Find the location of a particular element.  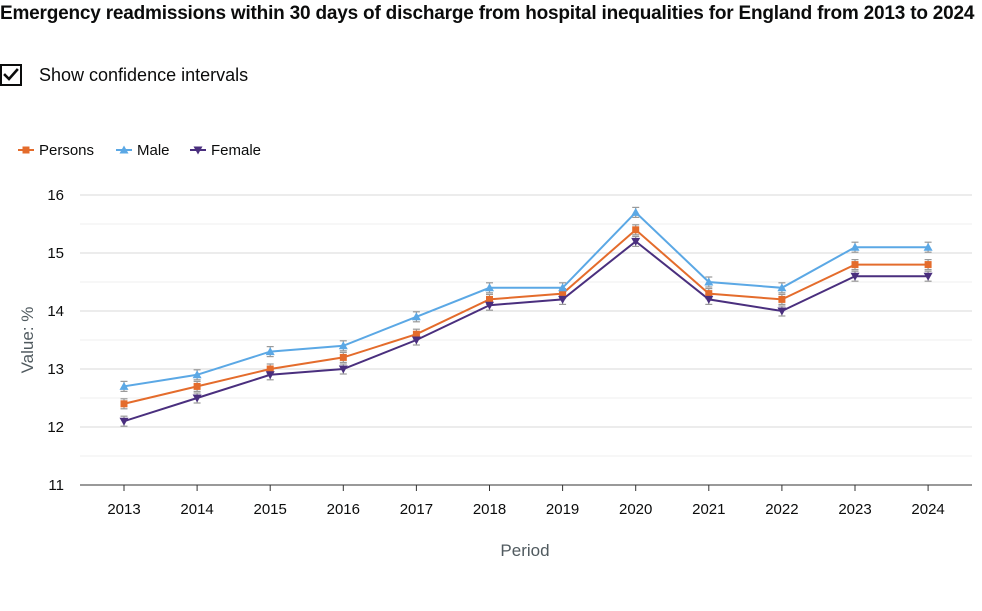

x-tick-label: 2022 is located at coordinates (781, 509).